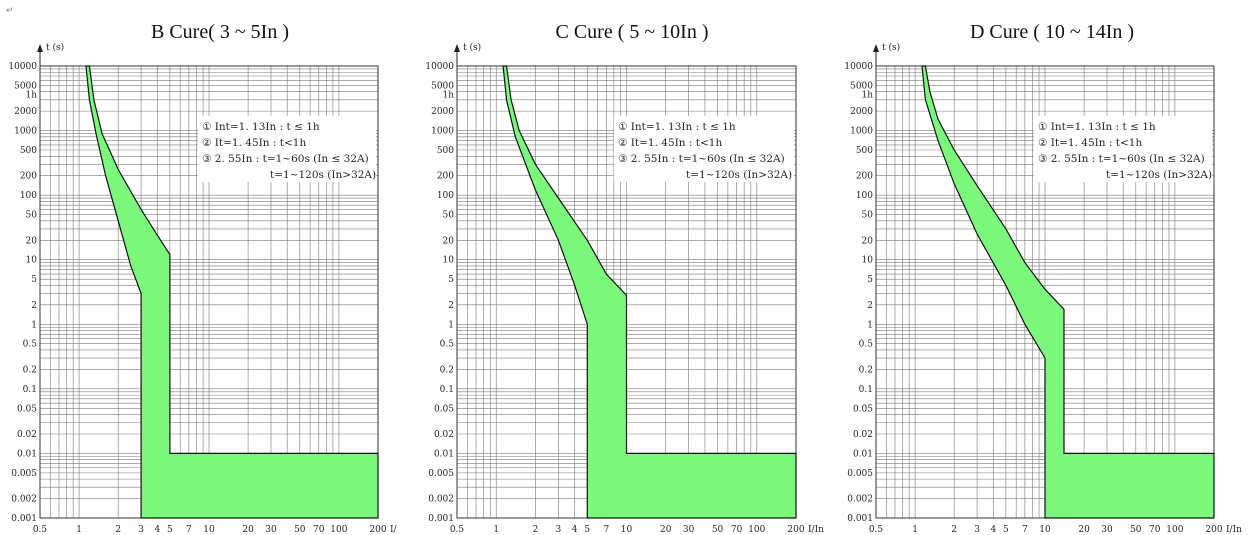 This screenshot has height=535, width=1254. What do you see at coordinates (737, 530) in the screenshot?
I see `x-tick-label: 70` at bounding box center [737, 530].